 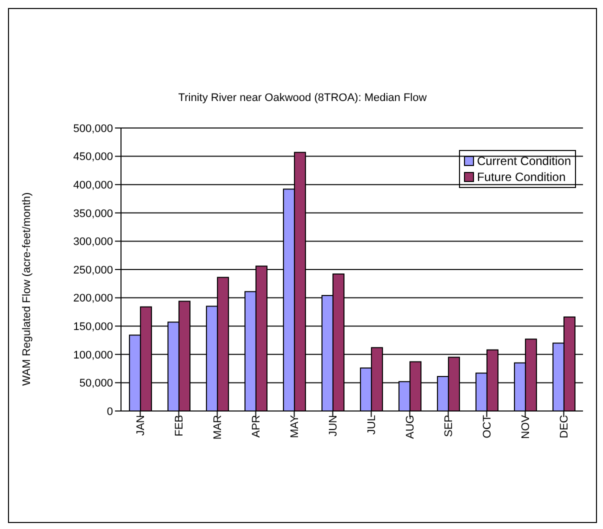 What do you see at coordinates (93, 270) in the screenshot?
I see `y-tick-label: 250,000` at bounding box center [93, 270].